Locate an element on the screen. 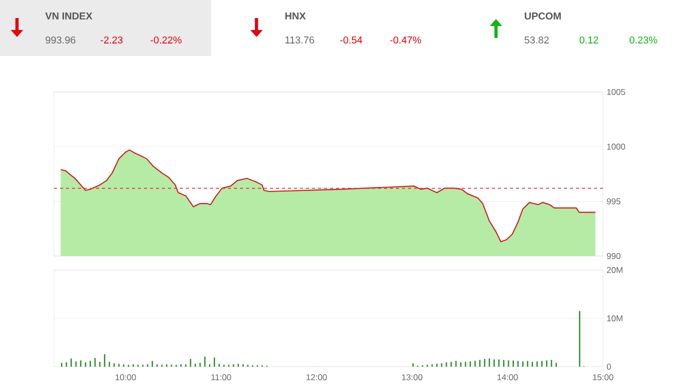  data-label: 113.76 is located at coordinates (299, 40).